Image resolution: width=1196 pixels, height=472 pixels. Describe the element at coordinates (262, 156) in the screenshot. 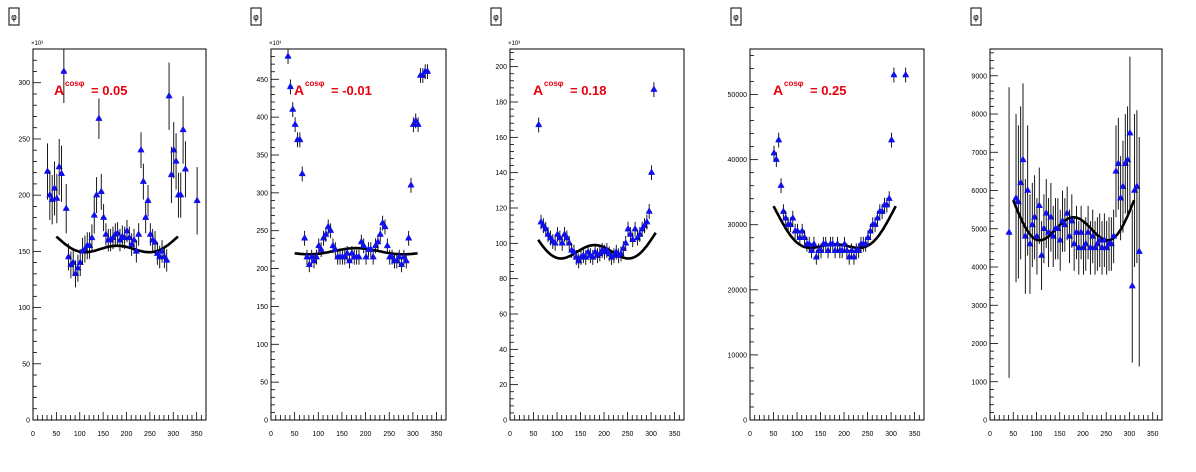

I see `y-tick-label: 350` at that location.